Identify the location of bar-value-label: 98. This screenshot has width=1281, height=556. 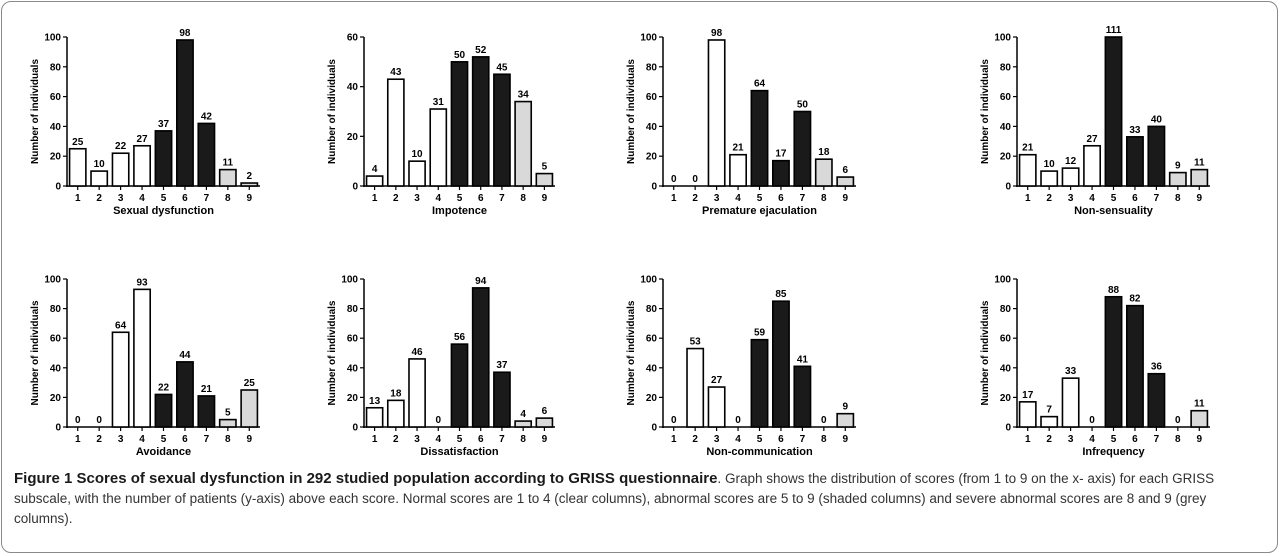
(717, 33).